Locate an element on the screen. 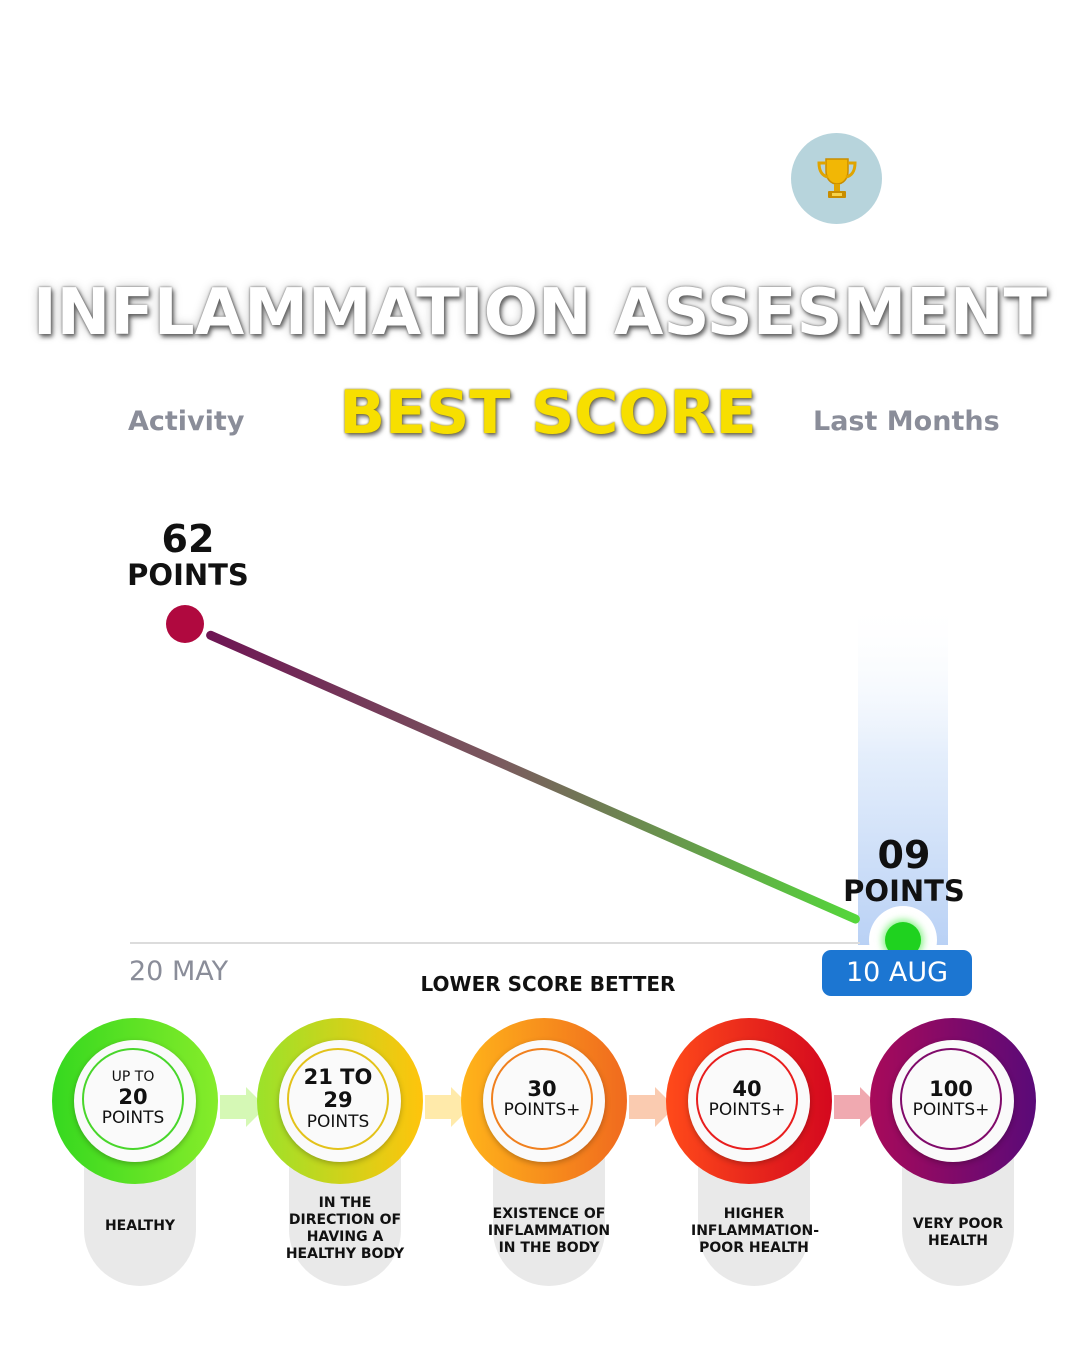 This screenshot has width=1080, height=1350. score-stage: 100 POINTS+ VERY POOR HEALTH is located at coordinates (963, 1155).